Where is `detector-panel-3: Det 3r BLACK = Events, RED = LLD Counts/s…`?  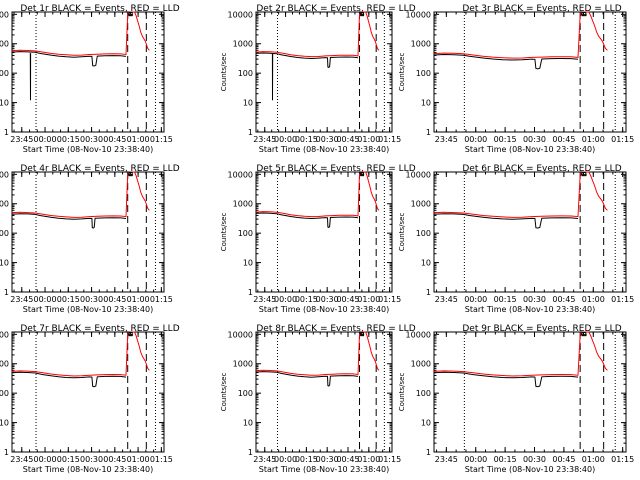 detector-panel-3: Det 3r BLACK = Events, RED = LLD Counts/s… is located at coordinates (516, 79).